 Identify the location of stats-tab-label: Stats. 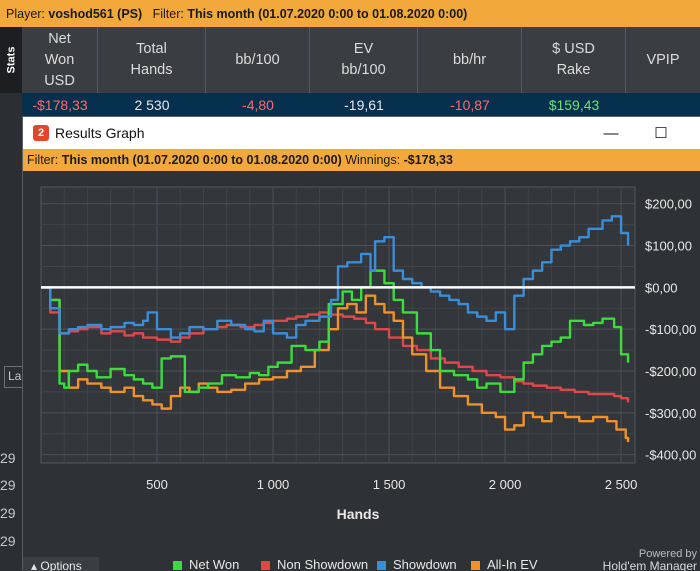
(11, 60).